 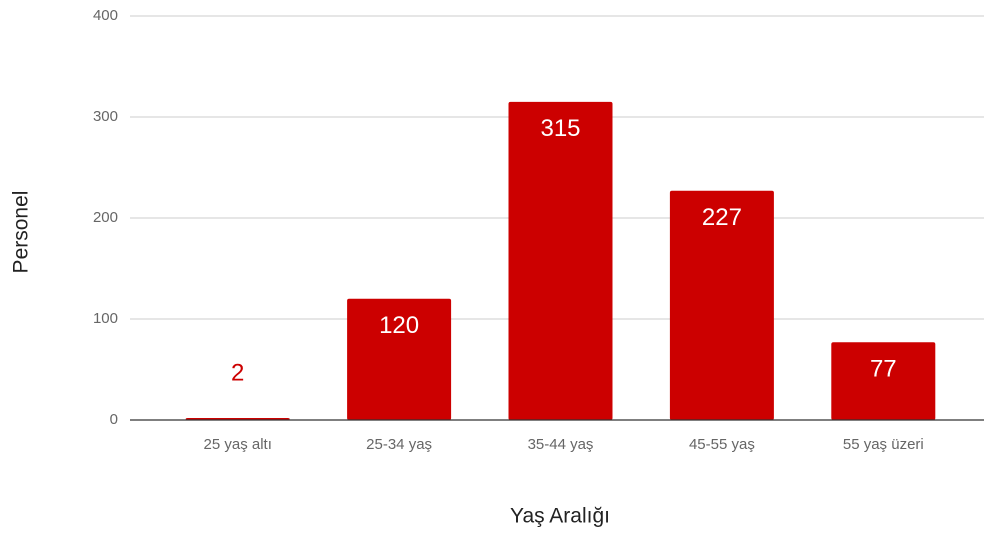 I want to click on data-label: 77, so click(x=883, y=369).